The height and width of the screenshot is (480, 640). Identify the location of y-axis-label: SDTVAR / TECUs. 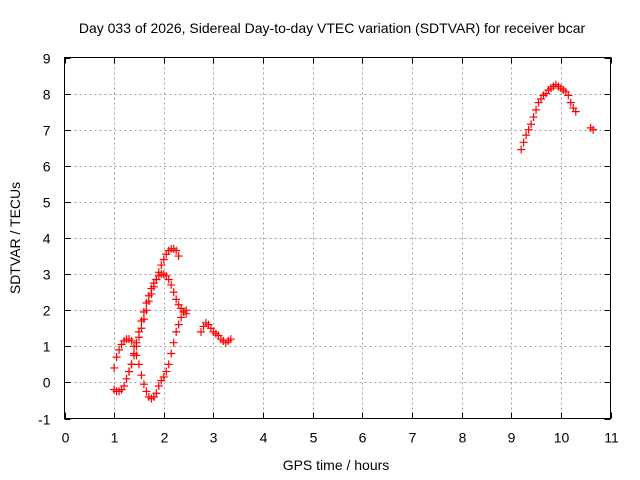
(15, 238).